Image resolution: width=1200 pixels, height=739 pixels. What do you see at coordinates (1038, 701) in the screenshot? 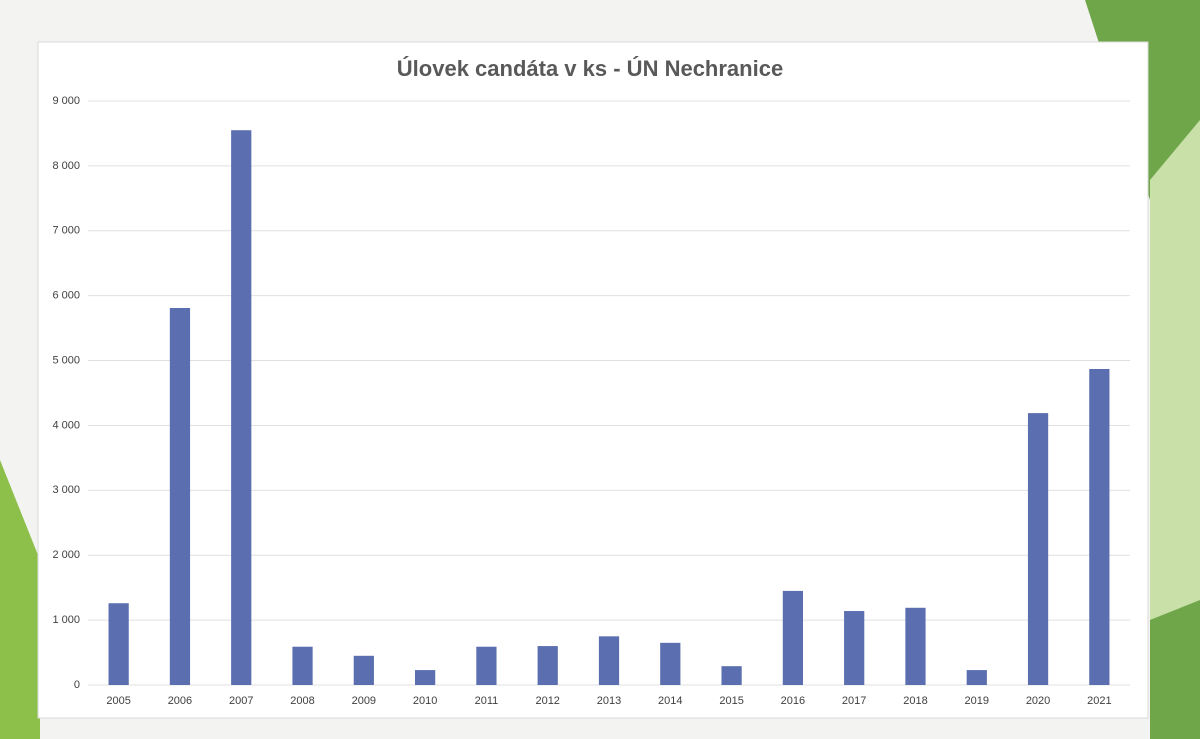
I see `x-tick-label: 2020` at bounding box center [1038, 701].